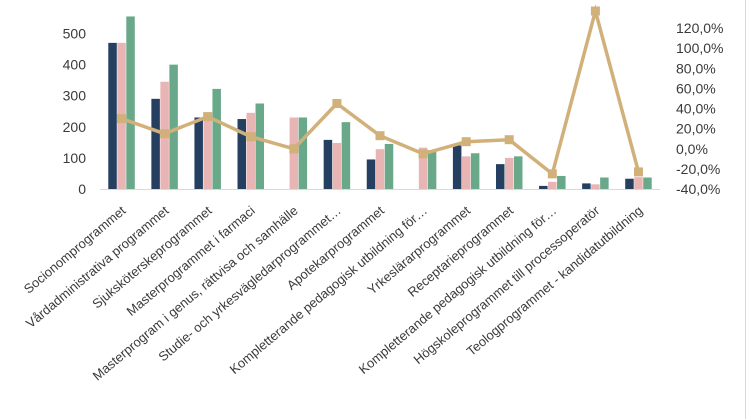 This screenshot has width=746, height=419. Describe the element at coordinates (699, 28) in the screenshot. I see `y2-tick-label: 120,0%` at that location.